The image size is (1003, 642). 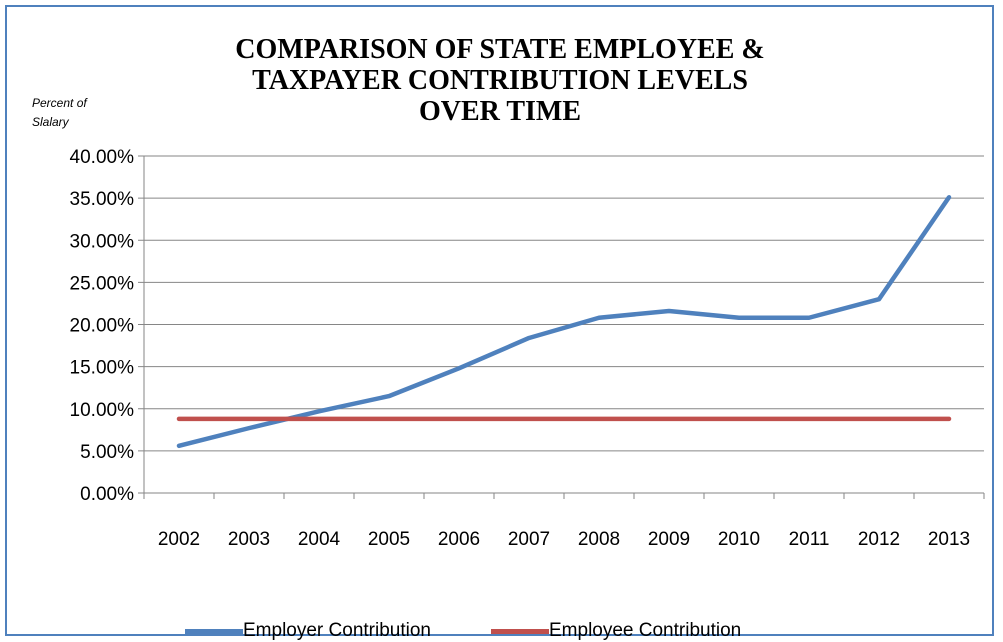 I want to click on chart-title-line-1: COMPARISON OF STATE EMPLOYEE &, so click(x=500, y=49).